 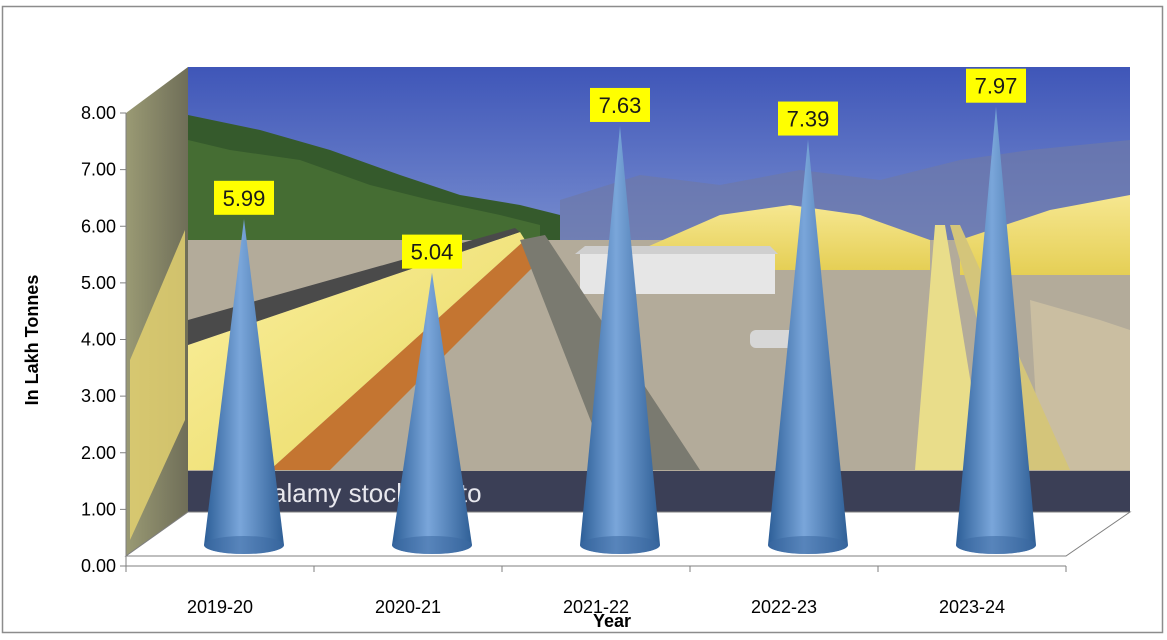 What do you see at coordinates (98, 340) in the screenshot?
I see `y-tick-label: 4.00` at bounding box center [98, 340].